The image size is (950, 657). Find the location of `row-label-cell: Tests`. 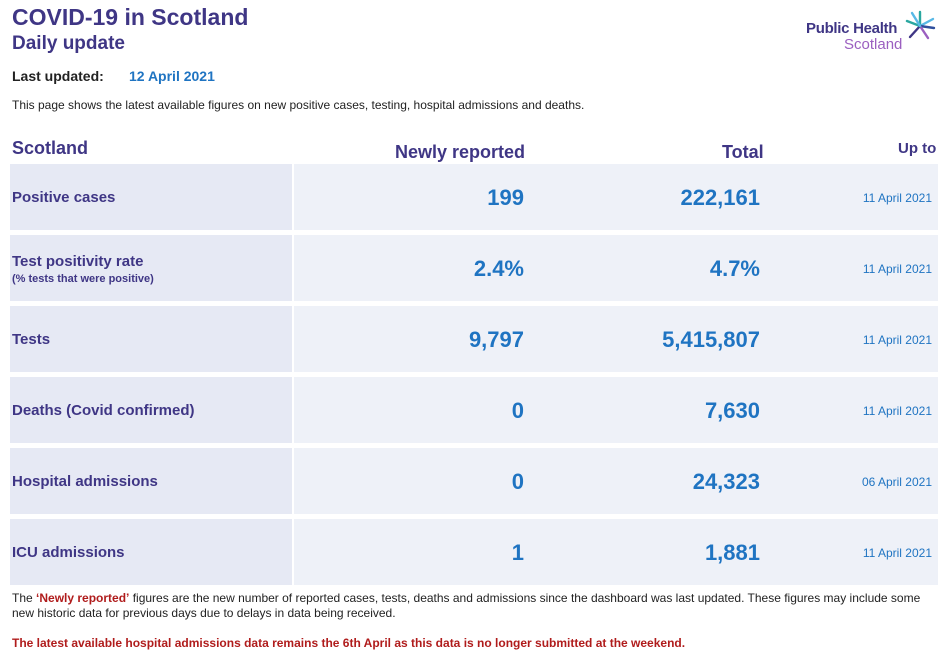

row-label-cell: Tests is located at coordinates (151, 339).